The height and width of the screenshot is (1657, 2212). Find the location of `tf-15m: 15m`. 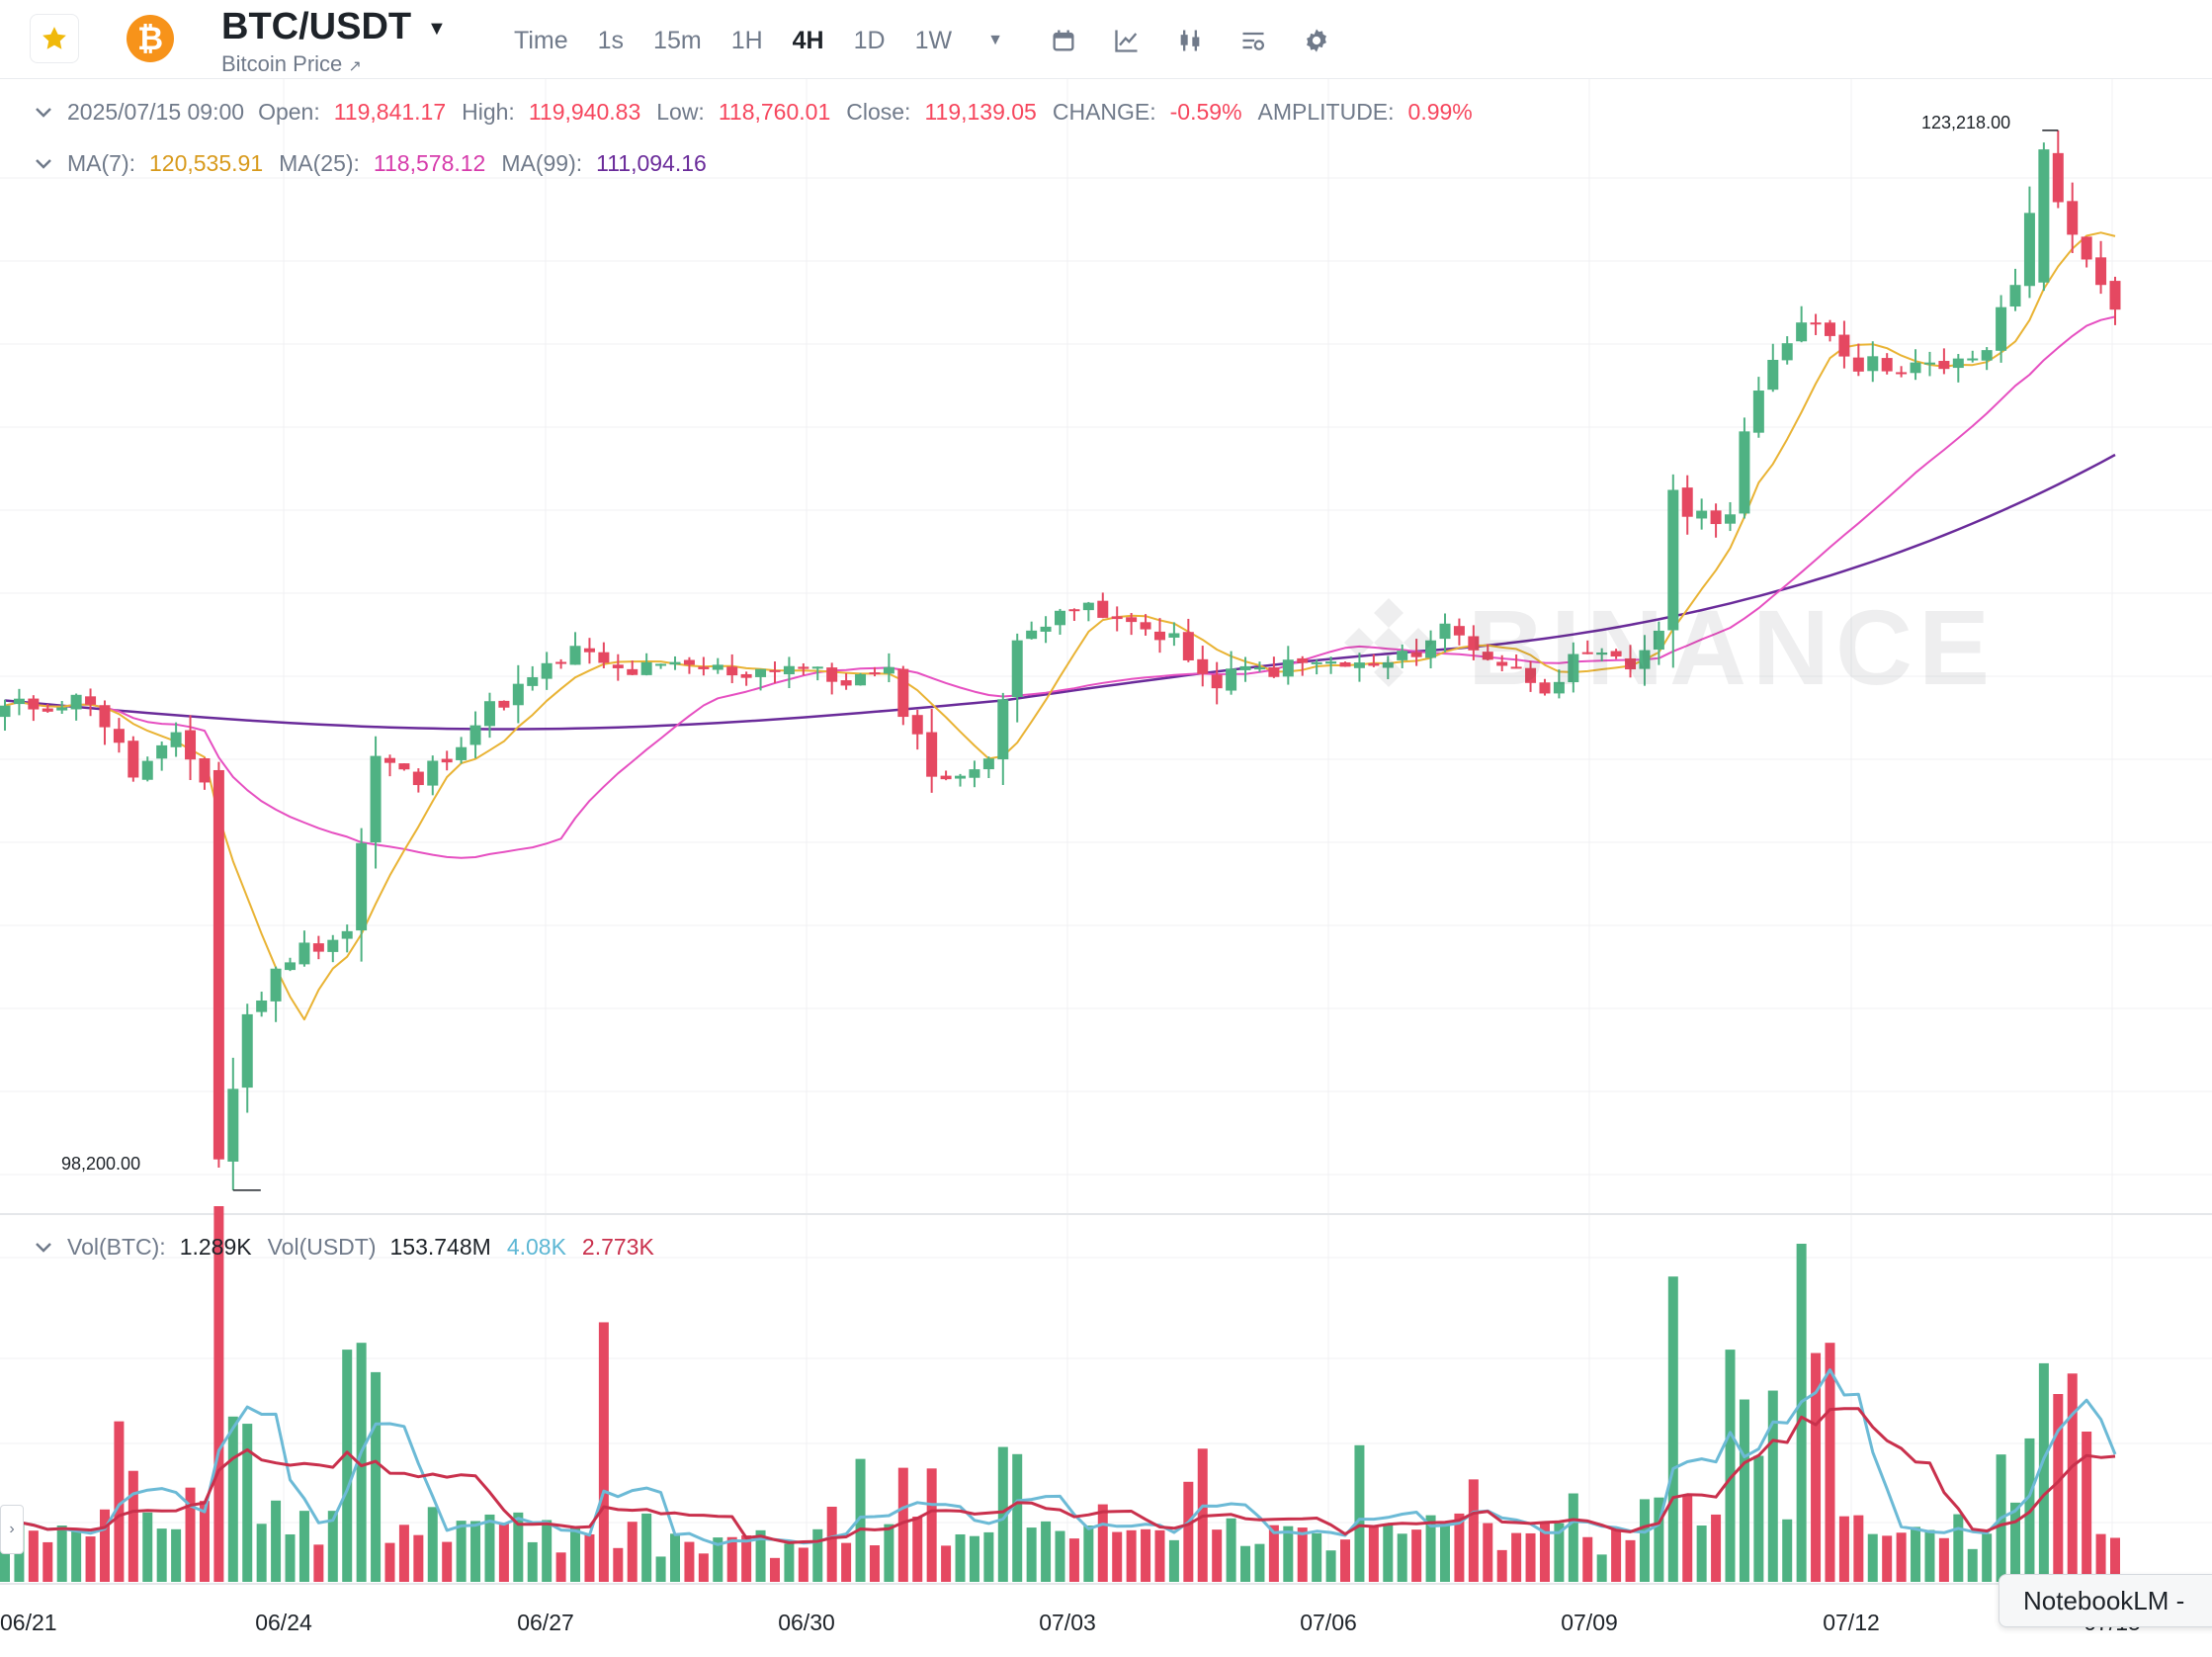

tf-15m: 15m is located at coordinates (677, 40).